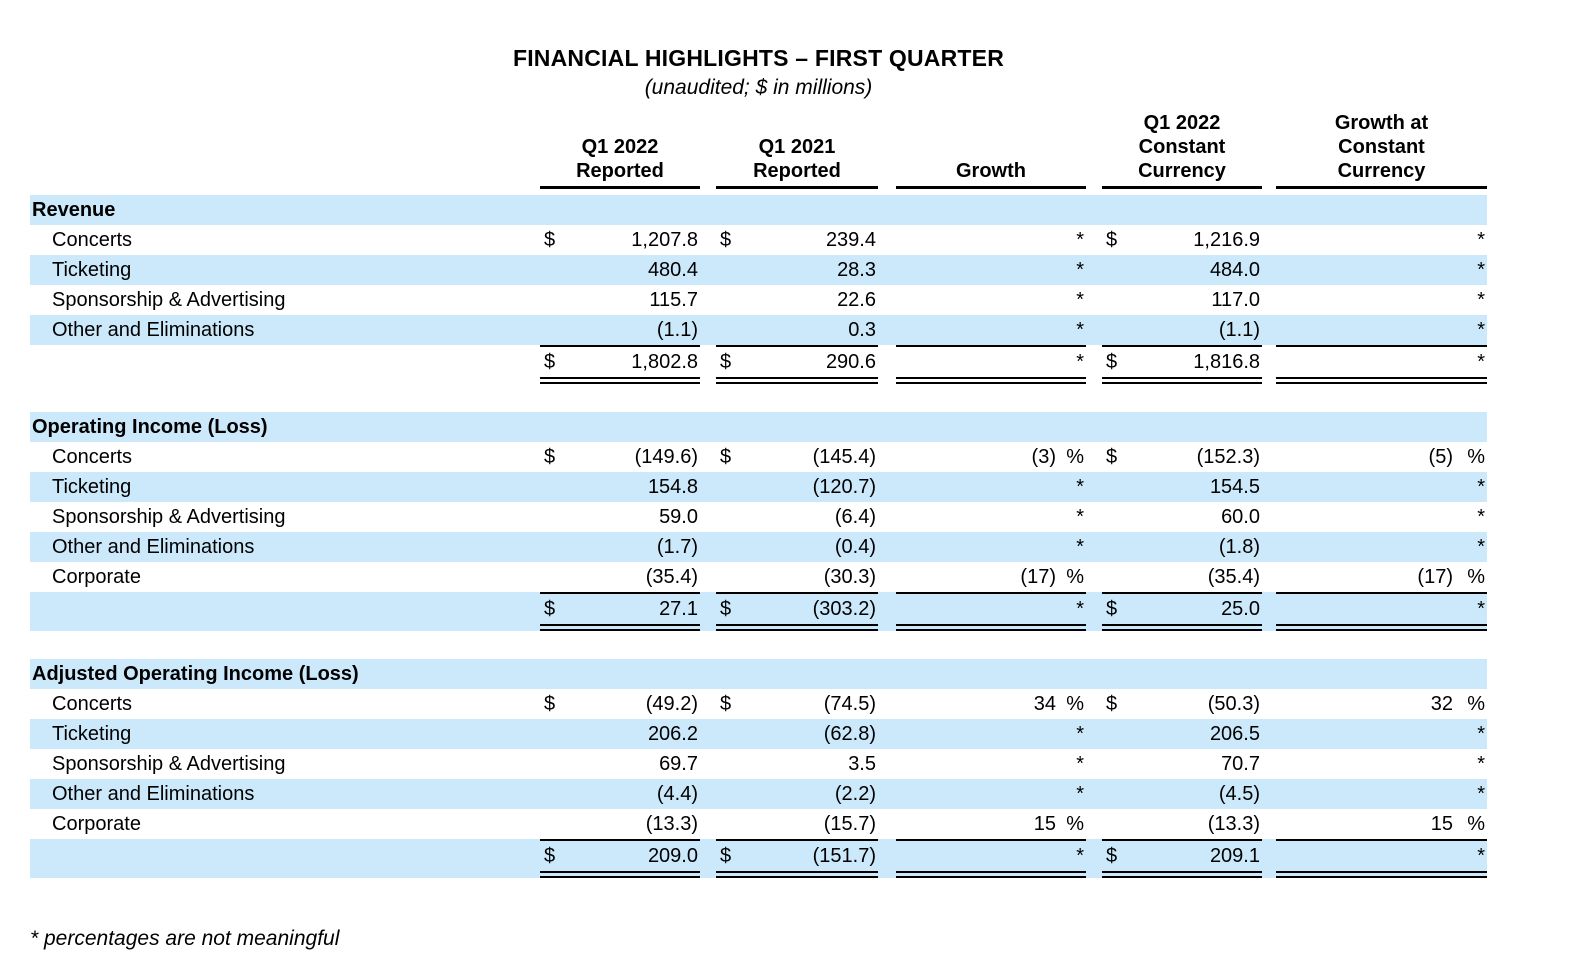 Image resolution: width=1570 pixels, height=976 pixels. What do you see at coordinates (758, 734) in the screenshot?
I see `table-row: Ticketing 206.2 (62.8) * 206.5 *` at bounding box center [758, 734].